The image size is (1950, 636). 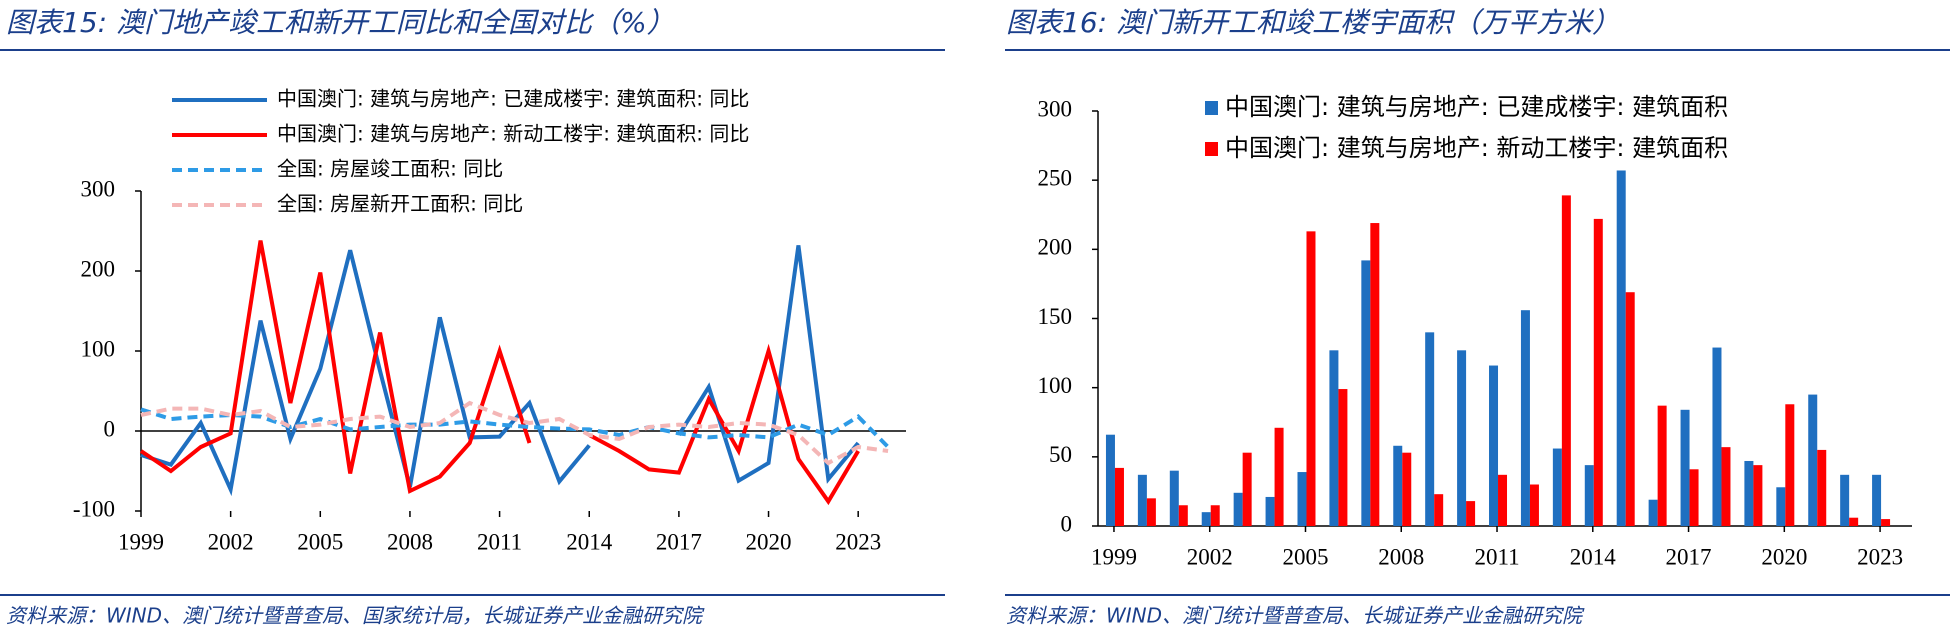 What do you see at coordinates (1055, 316) in the screenshot?
I see `y-tick-label: 150` at bounding box center [1055, 316].